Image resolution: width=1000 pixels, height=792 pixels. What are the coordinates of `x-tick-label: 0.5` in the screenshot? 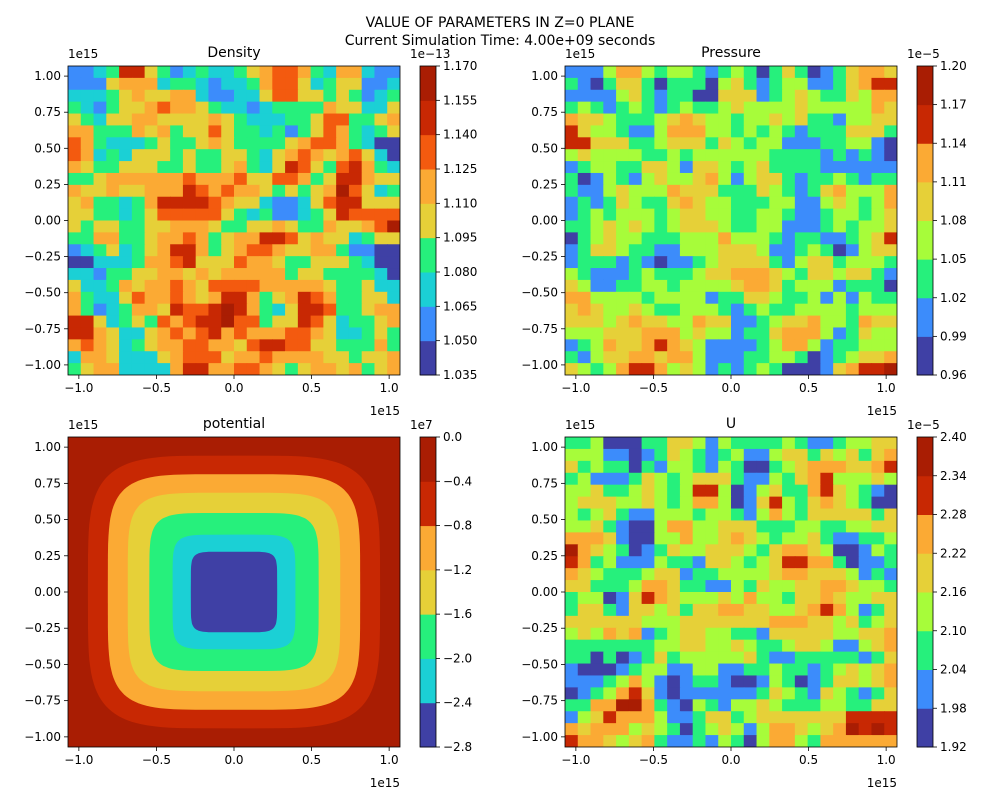 It's located at (311, 760).